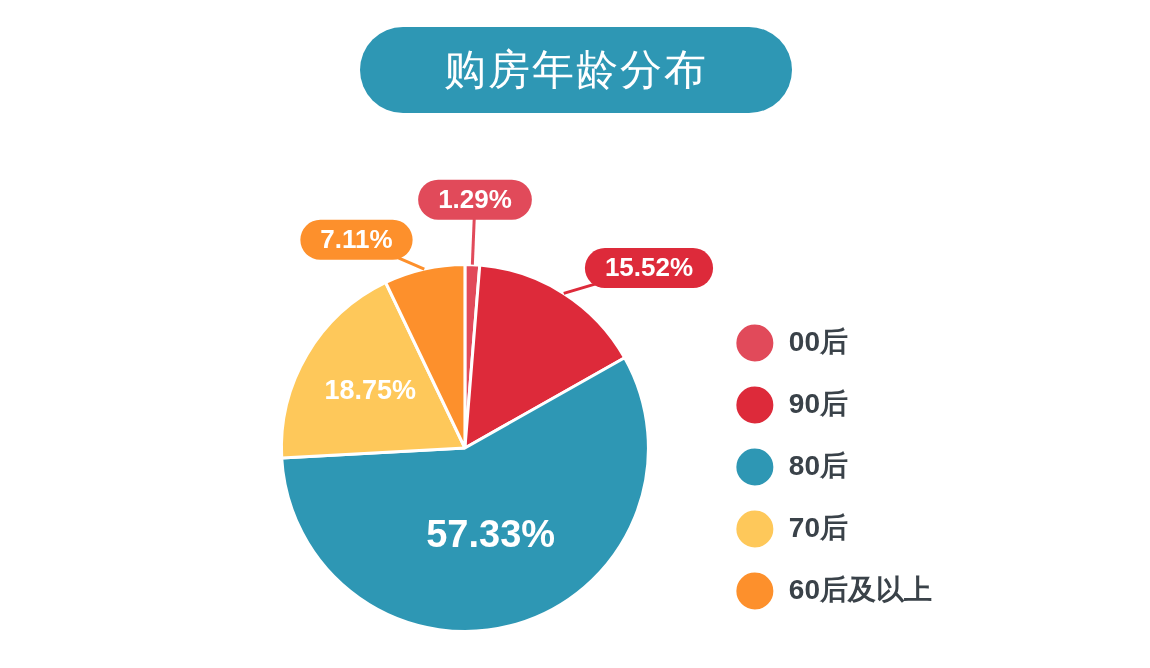 Image resolution: width=1150 pixels, height=668 pixels. I want to click on legend-label: 80后, so click(818, 465).